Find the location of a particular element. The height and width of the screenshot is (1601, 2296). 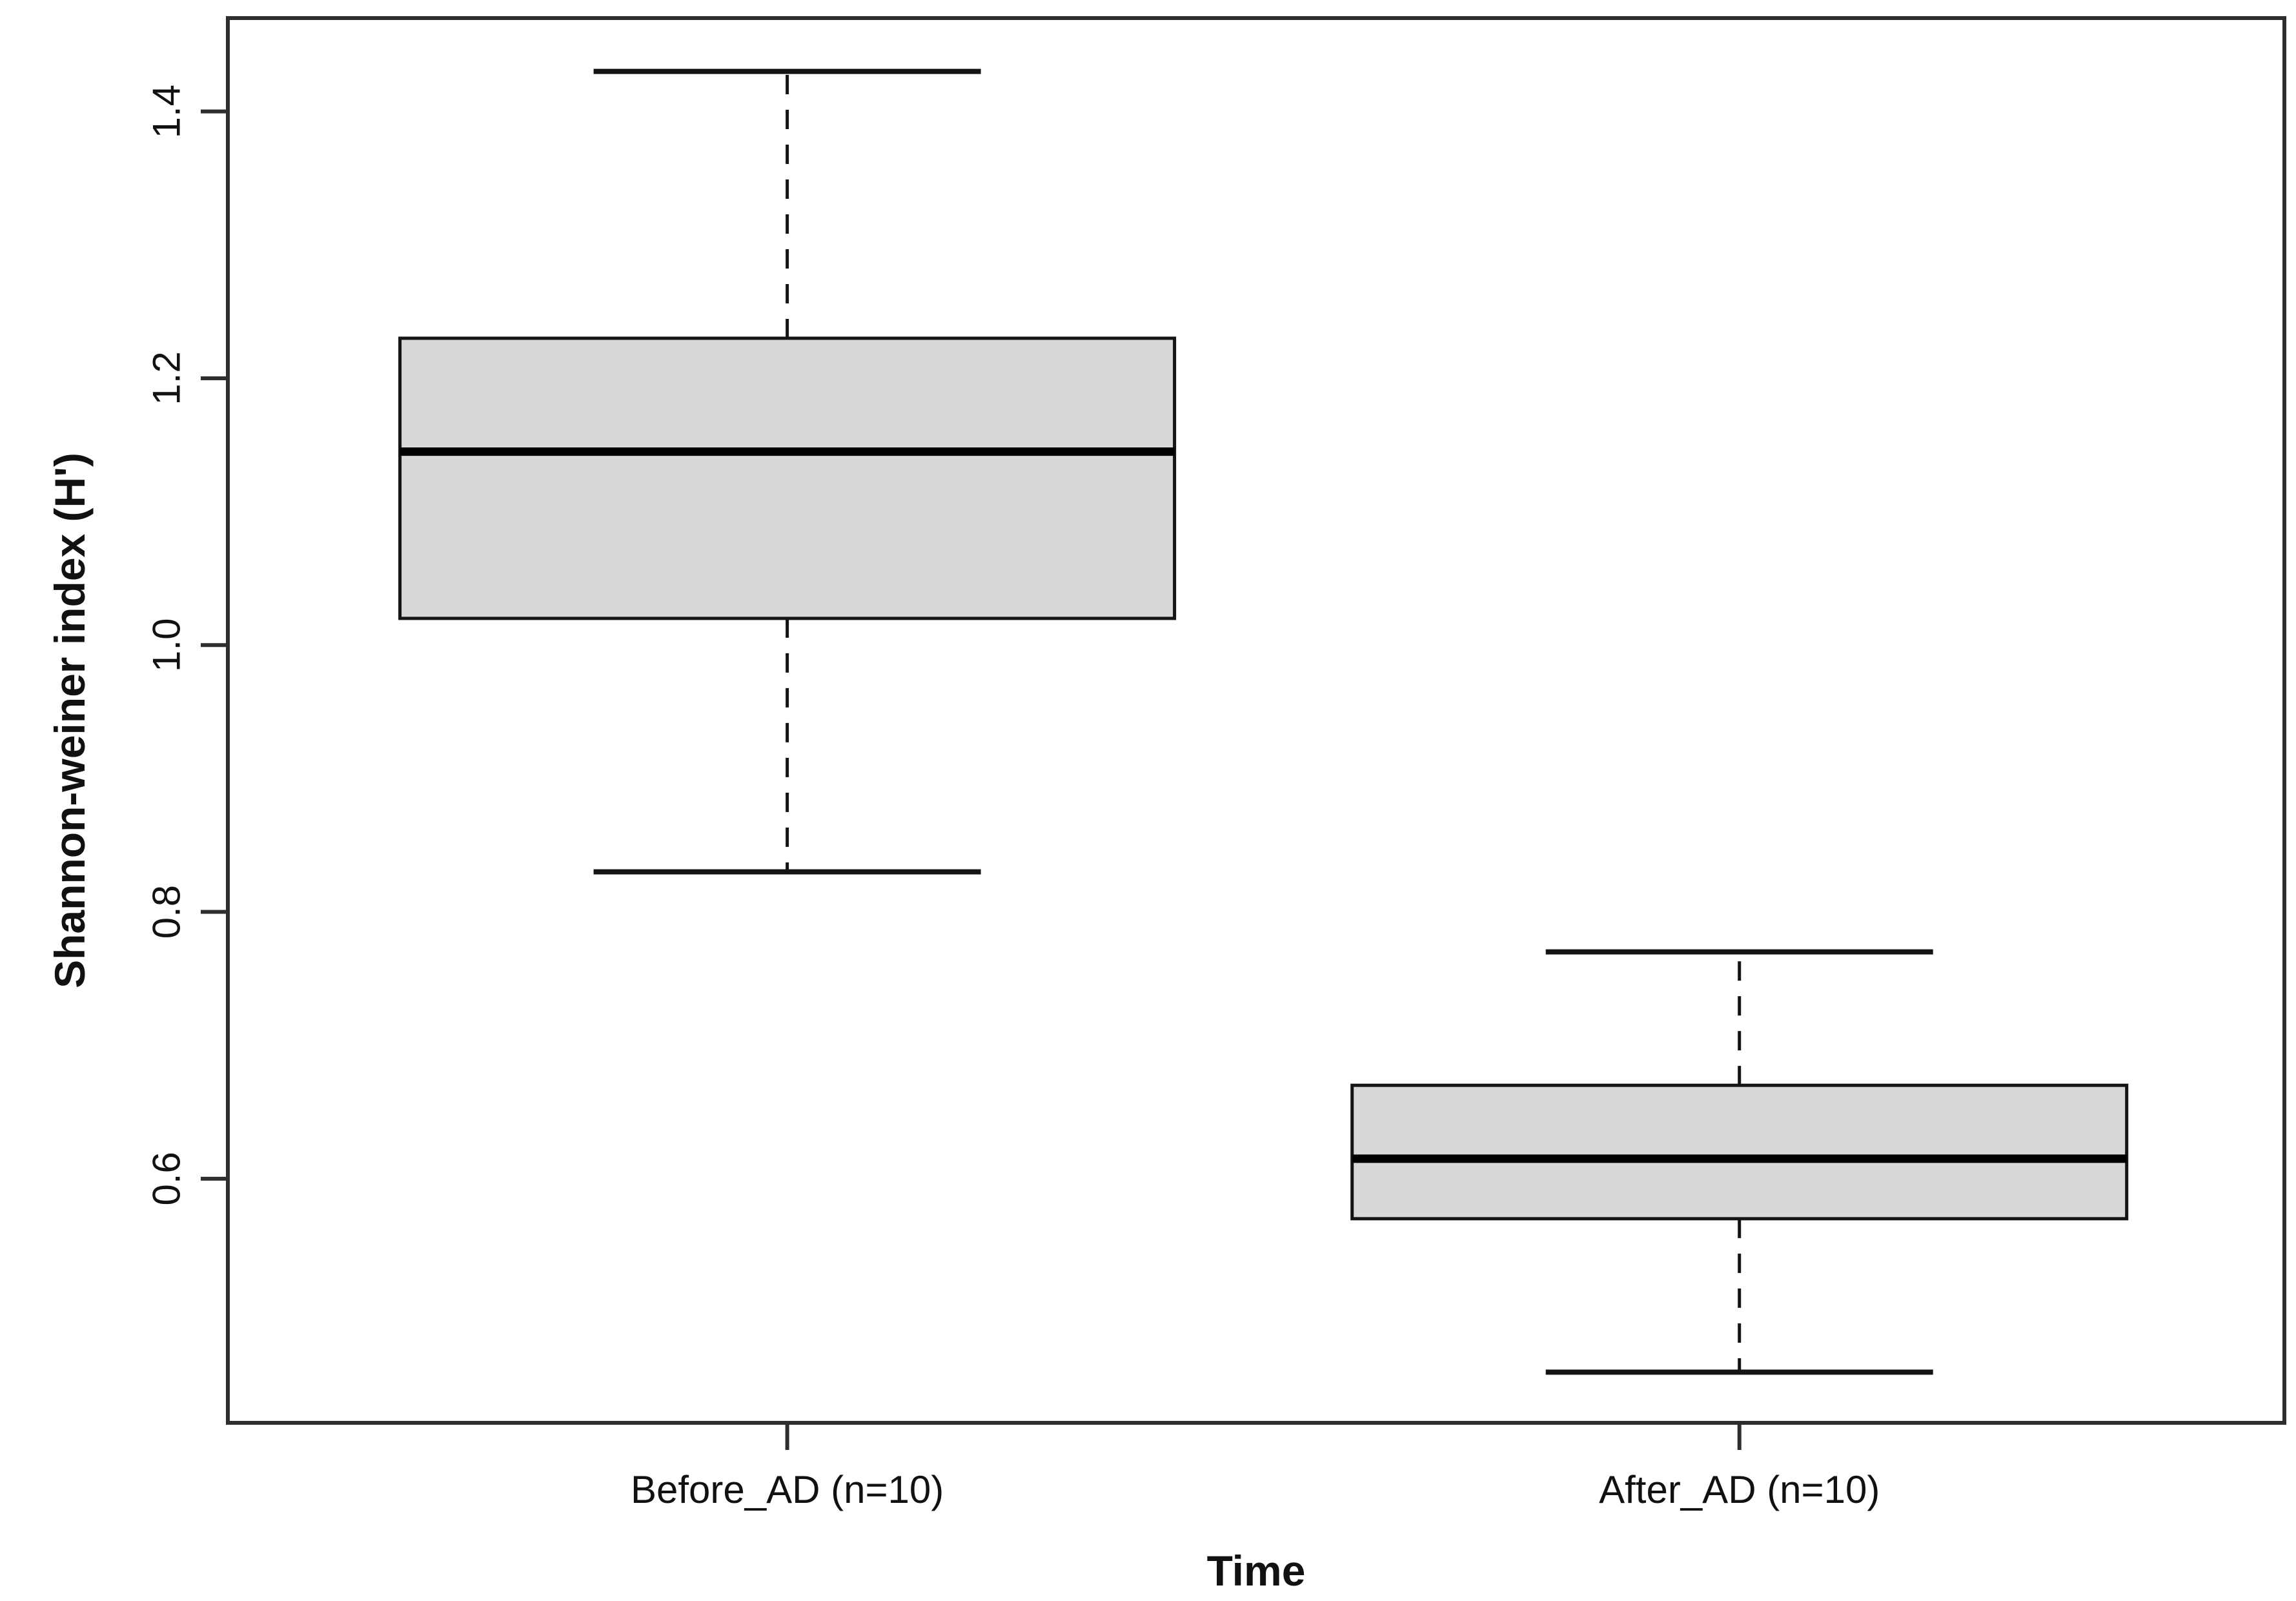

y-axis: 0.6 0.8 1.0 1.2 1.4 is located at coordinates (186, 645).